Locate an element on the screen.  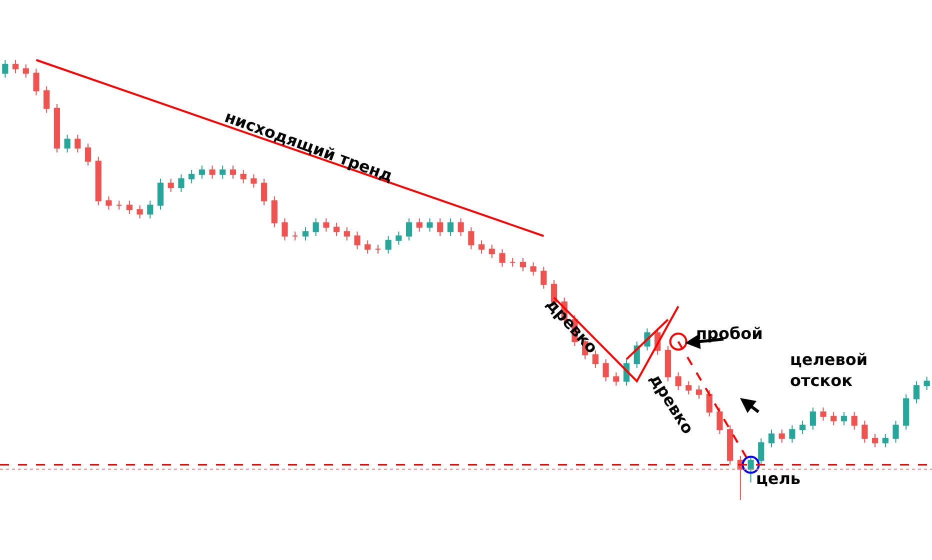
ref-line-label: цель is located at coordinates (778, 478).